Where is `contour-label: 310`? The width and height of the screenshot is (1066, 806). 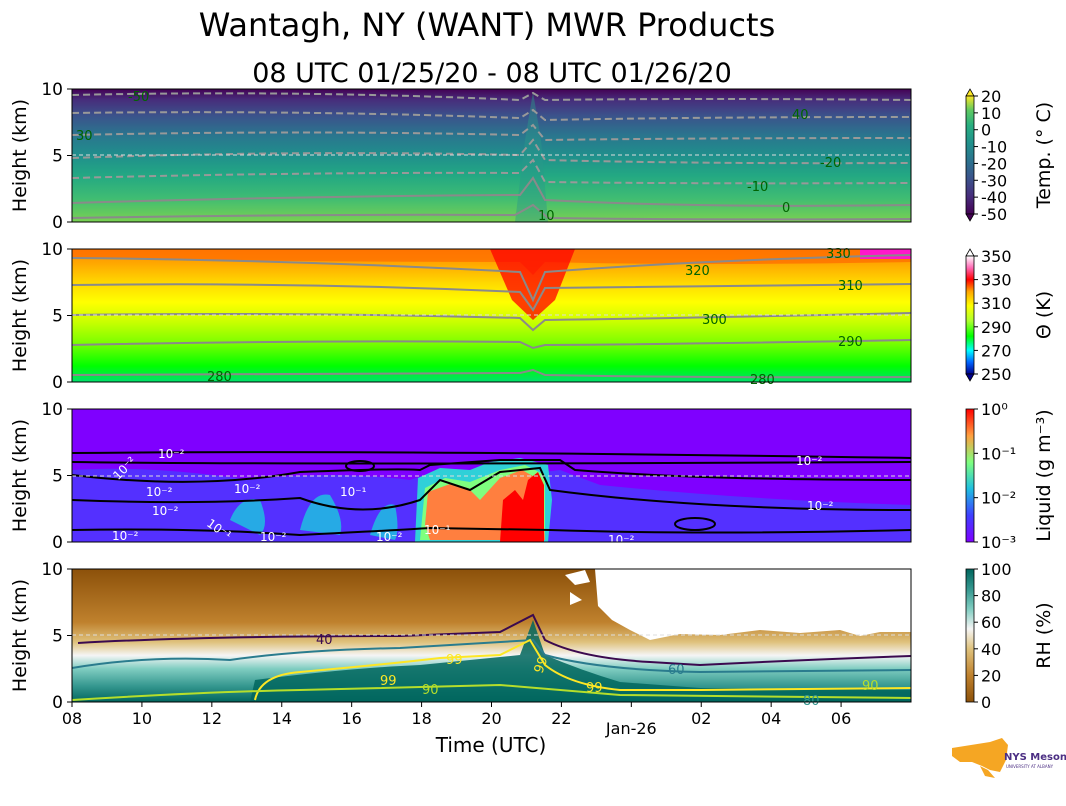
contour-label: 310 is located at coordinates (850, 286).